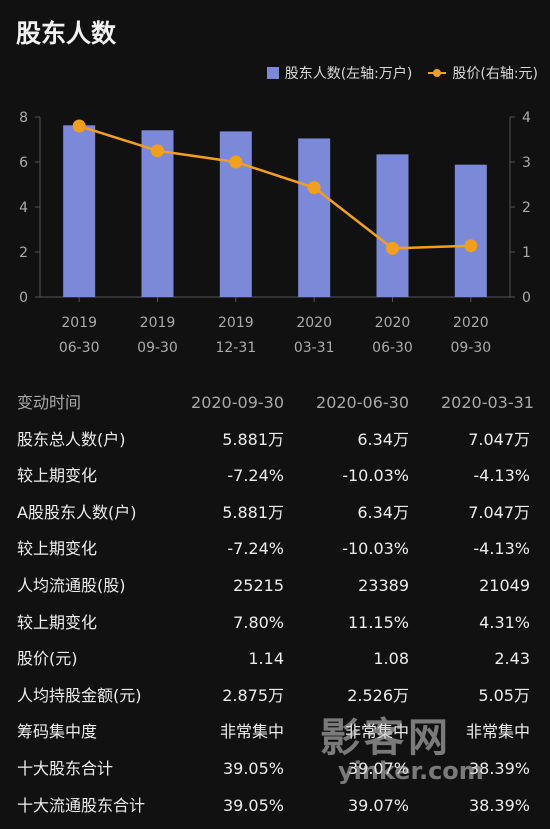 Image resolution: width=550 pixels, height=829 pixels. What do you see at coordinates (274, 187) in the screenshot?
I see `price-line` at bounding box center [274, 187].